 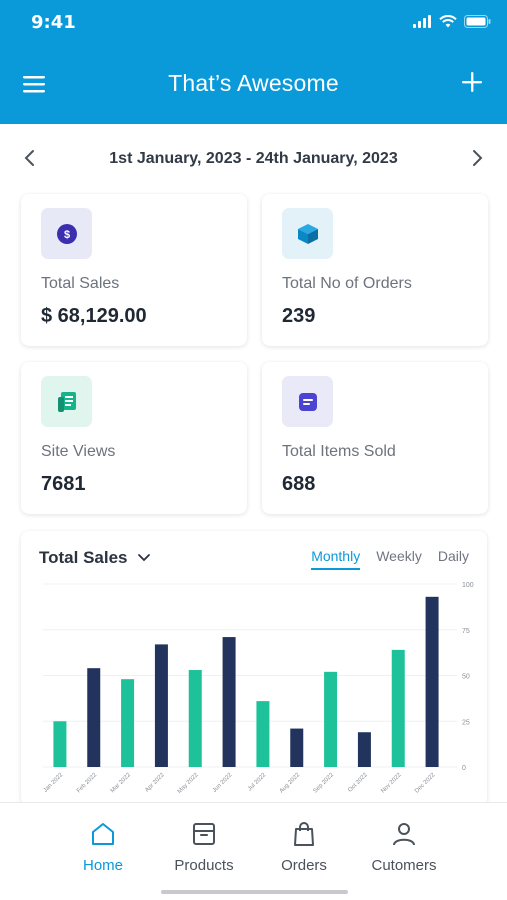 I want to click on tab-weekly: Weekly, so click(x=399, y=556).